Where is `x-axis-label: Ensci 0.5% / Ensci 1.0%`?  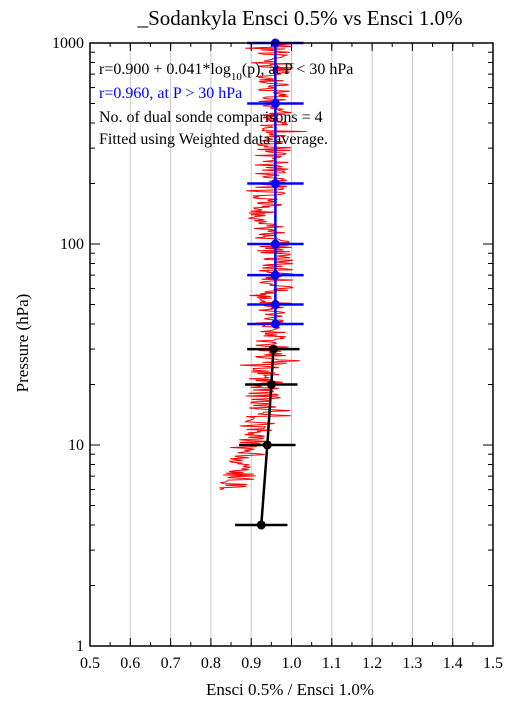
x-axis-label: Ensci 0.5% / Ensci 1.0% is located at coordinates (290, 689).